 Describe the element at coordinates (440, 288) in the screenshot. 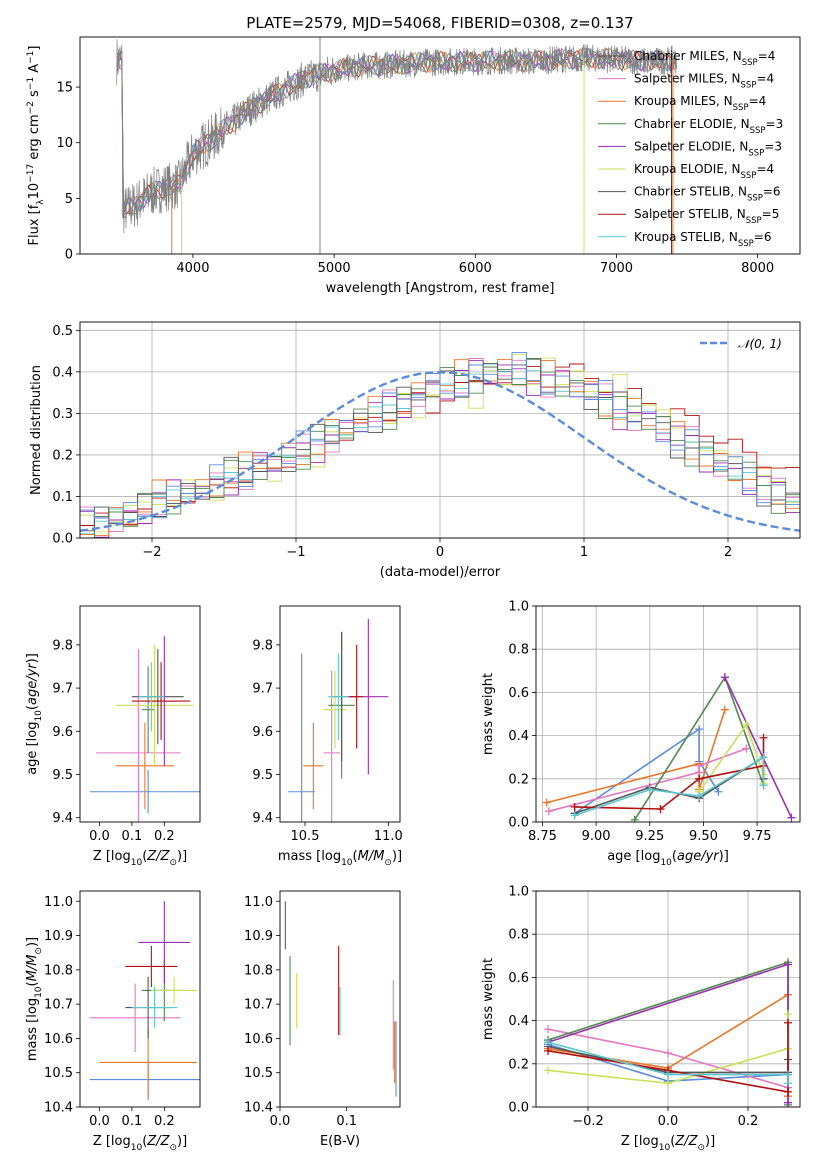

I see `x-axis-label: wavelength [Angstrom, rest frame]` at that location.